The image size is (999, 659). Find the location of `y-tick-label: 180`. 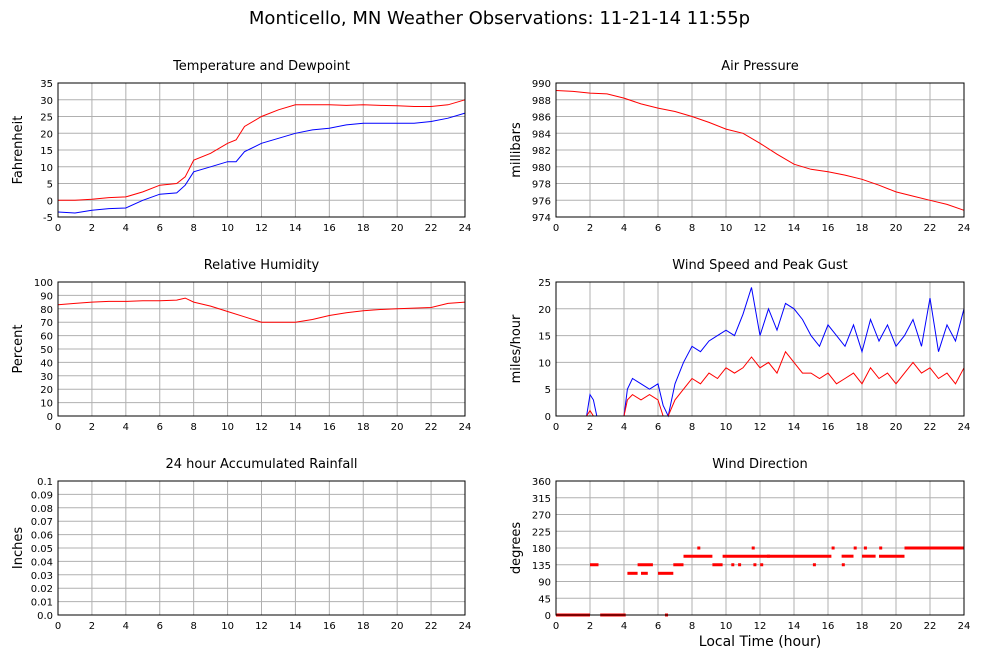

y-tick-label: 180 is located at coordinates (541, 549).